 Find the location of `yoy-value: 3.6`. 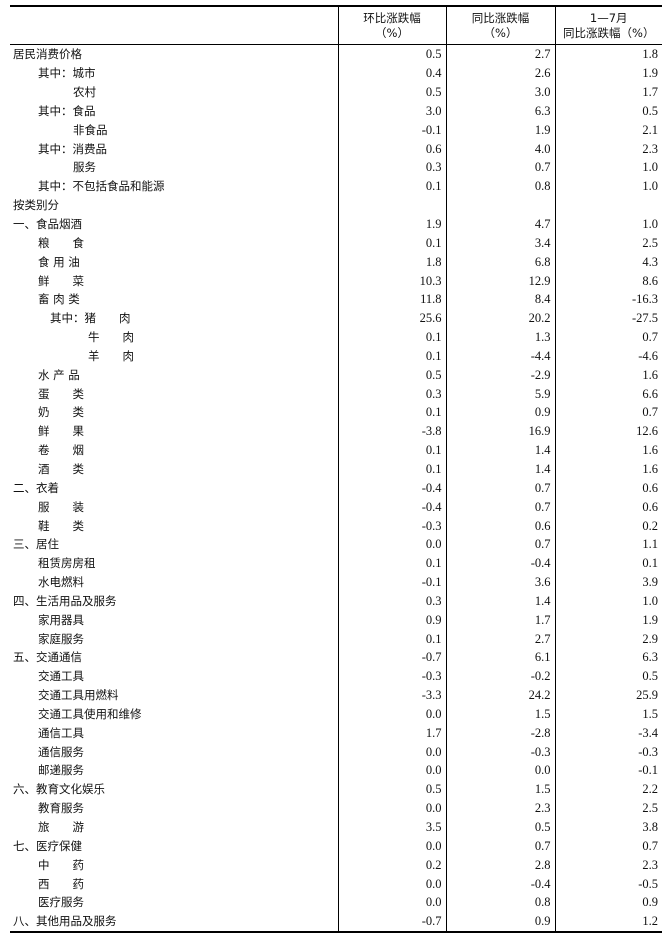

yoy-value: 3.6 is located at coordinates (500, 582).